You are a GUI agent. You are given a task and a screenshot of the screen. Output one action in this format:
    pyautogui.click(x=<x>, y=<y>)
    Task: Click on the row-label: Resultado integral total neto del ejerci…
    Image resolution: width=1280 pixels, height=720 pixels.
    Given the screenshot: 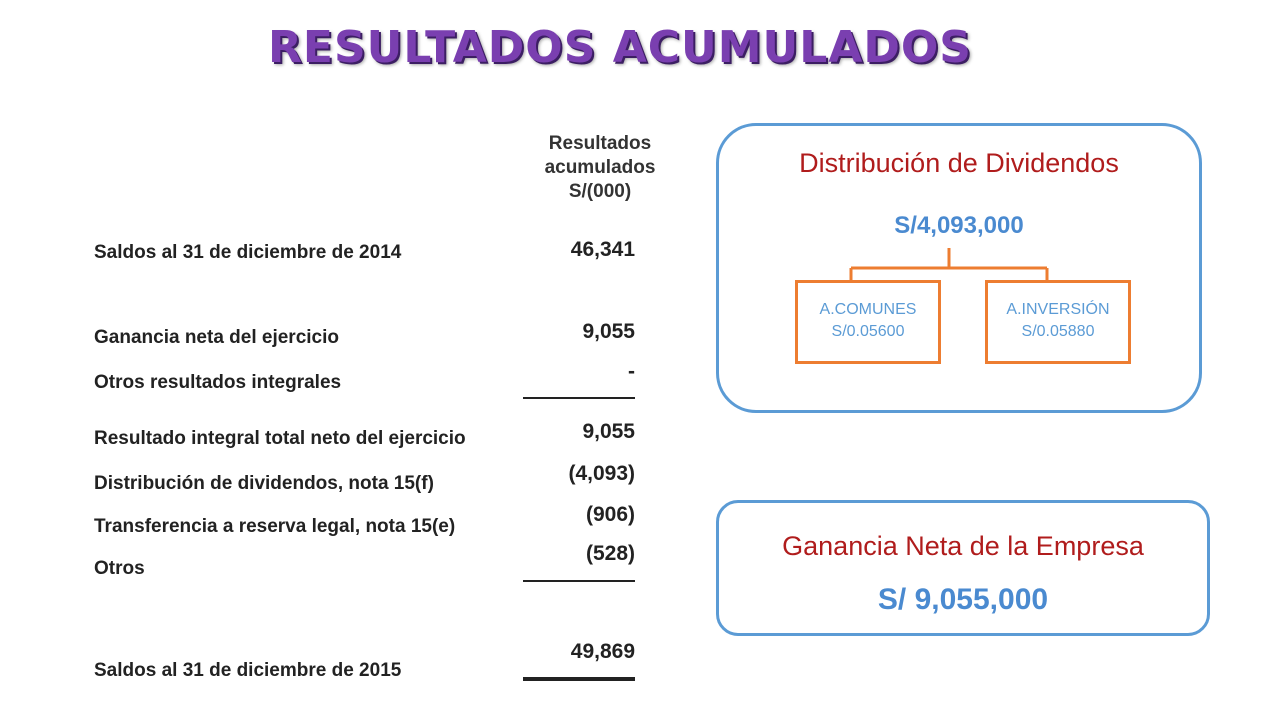 What is the action you would take?
    pyautogui.click(x=280, y=438)
    